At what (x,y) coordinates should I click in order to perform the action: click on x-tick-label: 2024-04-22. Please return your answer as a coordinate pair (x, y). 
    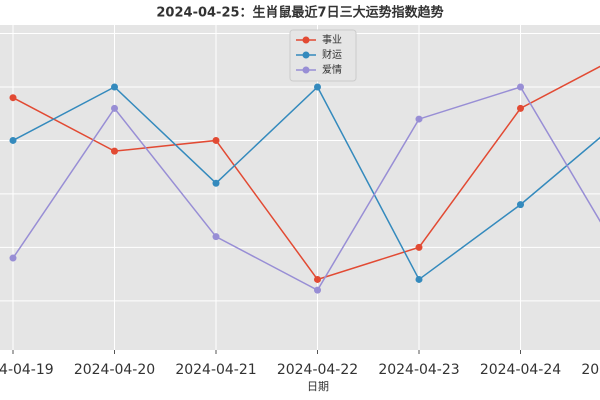
    Looking at the image, I should click on (317, 370).